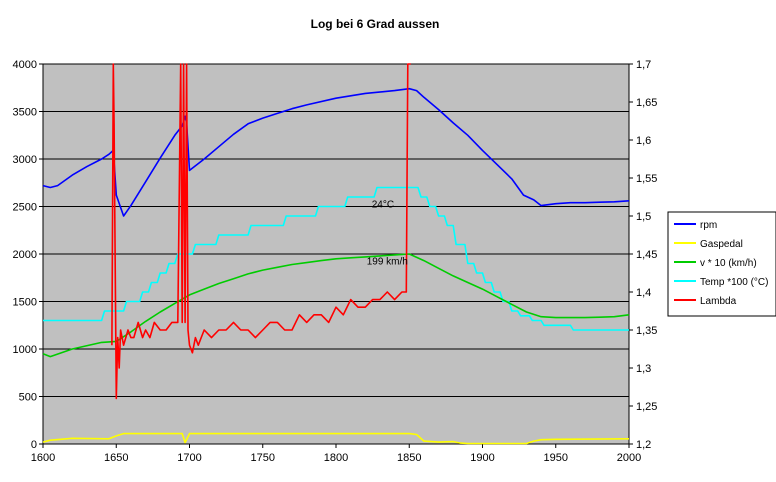 The height and width of the screenshot is (482, 776). What do you see at coordinates (643, 369) in the screenshot?
I see `right-tick-label: 1,3` at bounding box center [643, 369].